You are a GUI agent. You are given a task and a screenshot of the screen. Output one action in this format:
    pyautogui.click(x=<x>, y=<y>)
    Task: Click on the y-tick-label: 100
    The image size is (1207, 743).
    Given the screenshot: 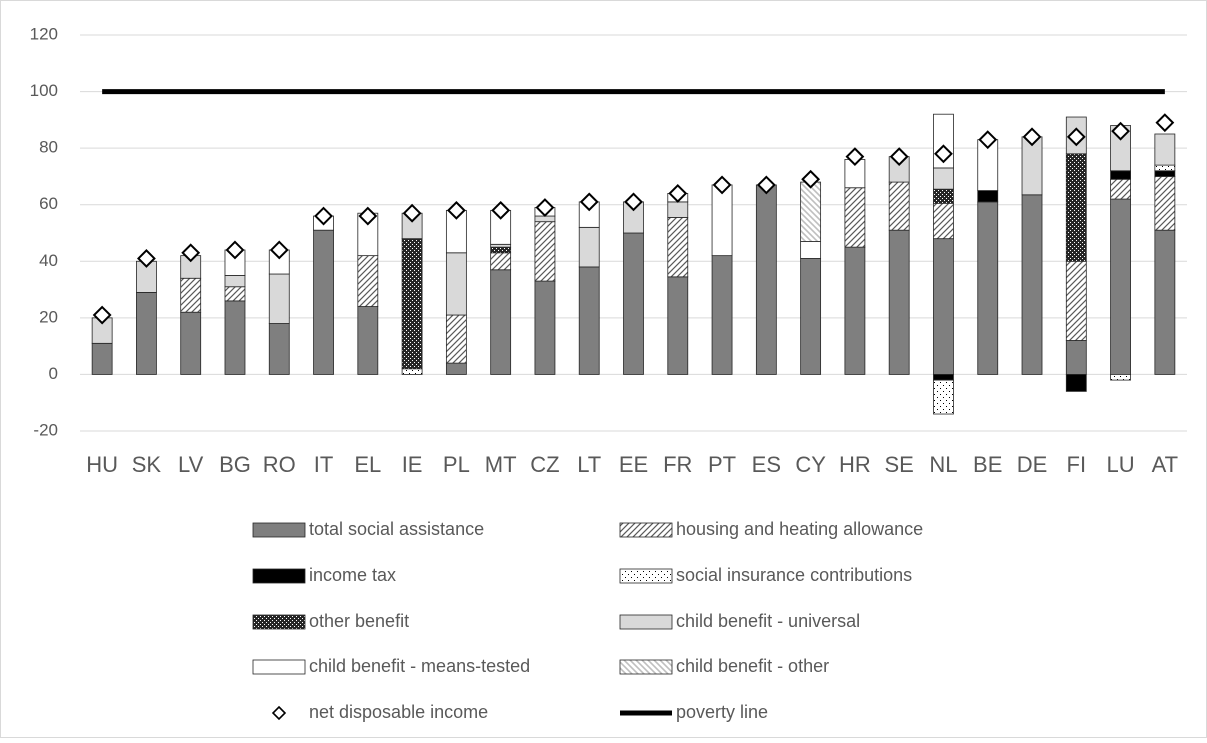 What is the action you would take?
    pyautogui.click(x=44, y=90)
    